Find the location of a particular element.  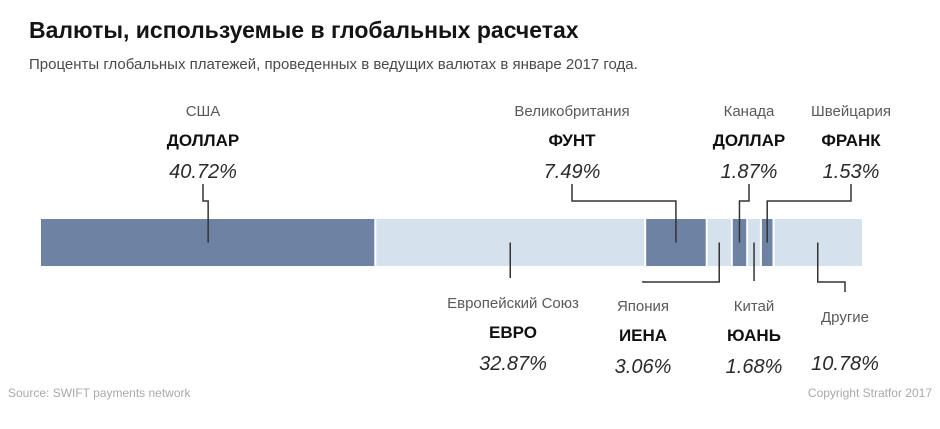

region-label-2: Европейский Союз is located at coordinates (513, 303).